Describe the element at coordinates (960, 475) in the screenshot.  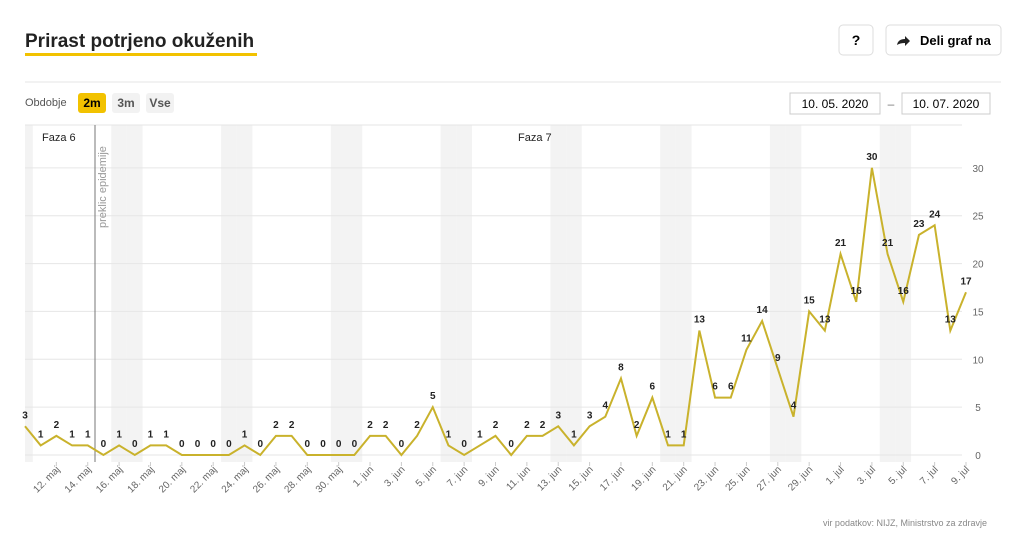
I see `x-tick-label: 9. jul` at that location.